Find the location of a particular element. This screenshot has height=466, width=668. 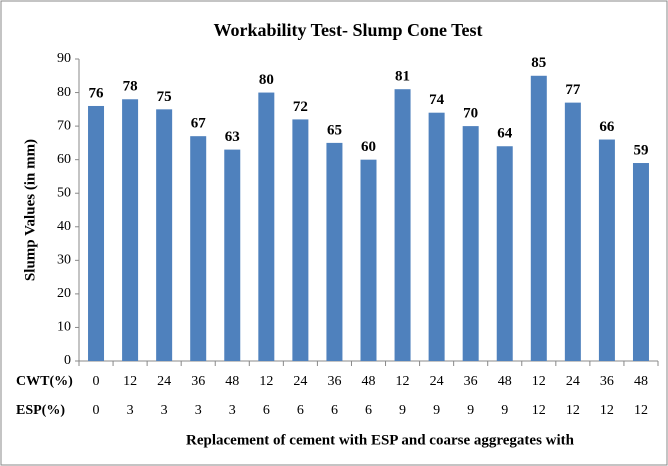

data-label: 65 is located at coordinates (334, 130).